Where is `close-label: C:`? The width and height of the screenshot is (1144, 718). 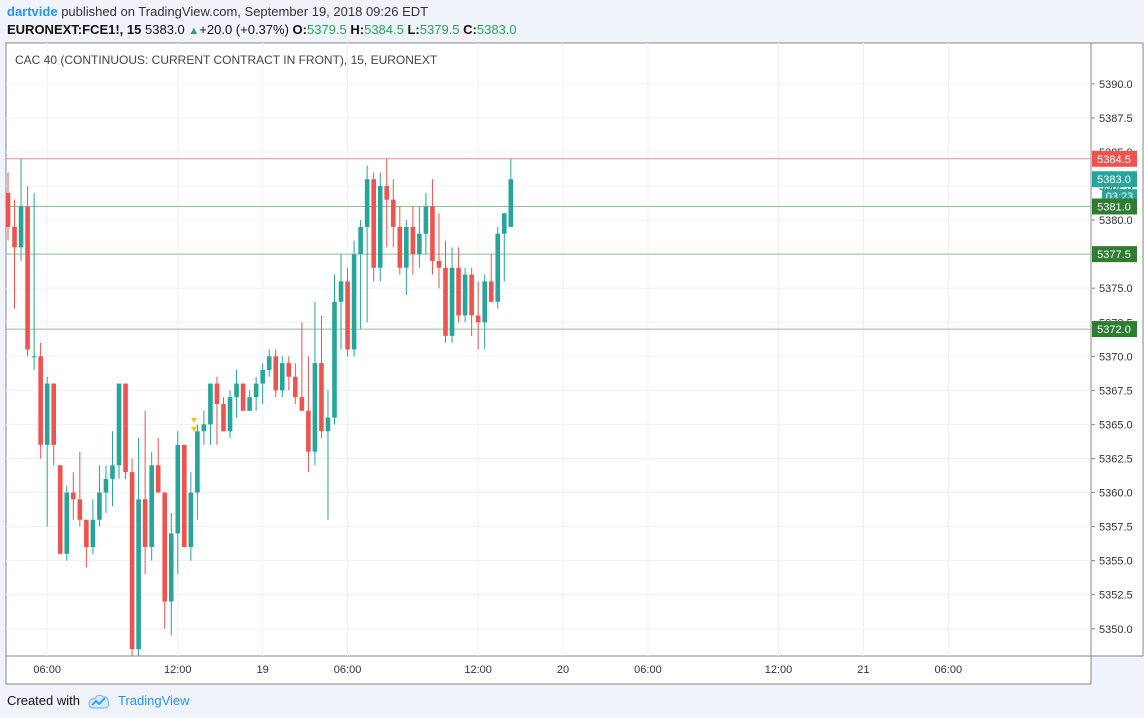 close-label: C: is located at coordinates (470, 29).